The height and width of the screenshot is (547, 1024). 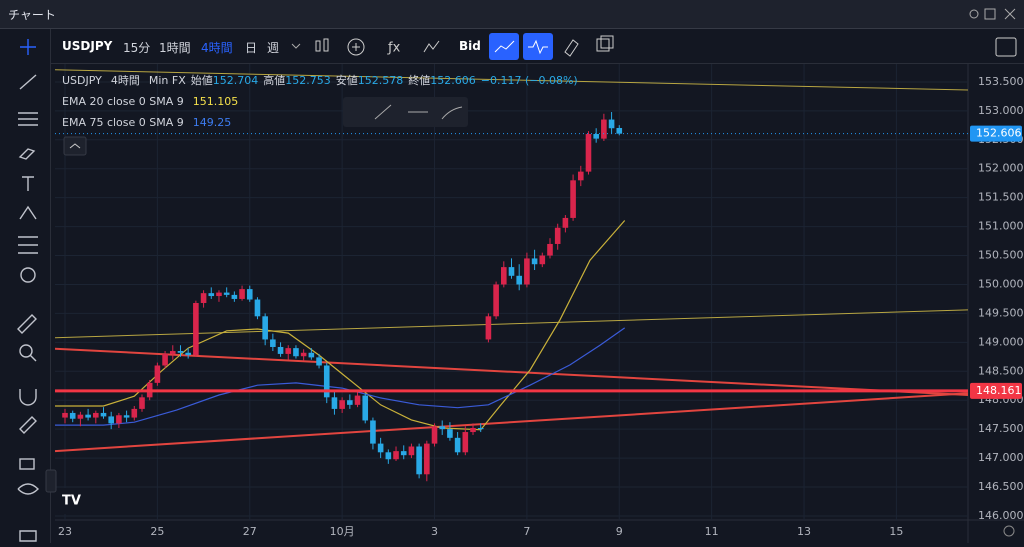 What do you see at coordinates (202, 80) in the screenshot?
I see `legend-text: 始値` at bounding box center [202, 80].